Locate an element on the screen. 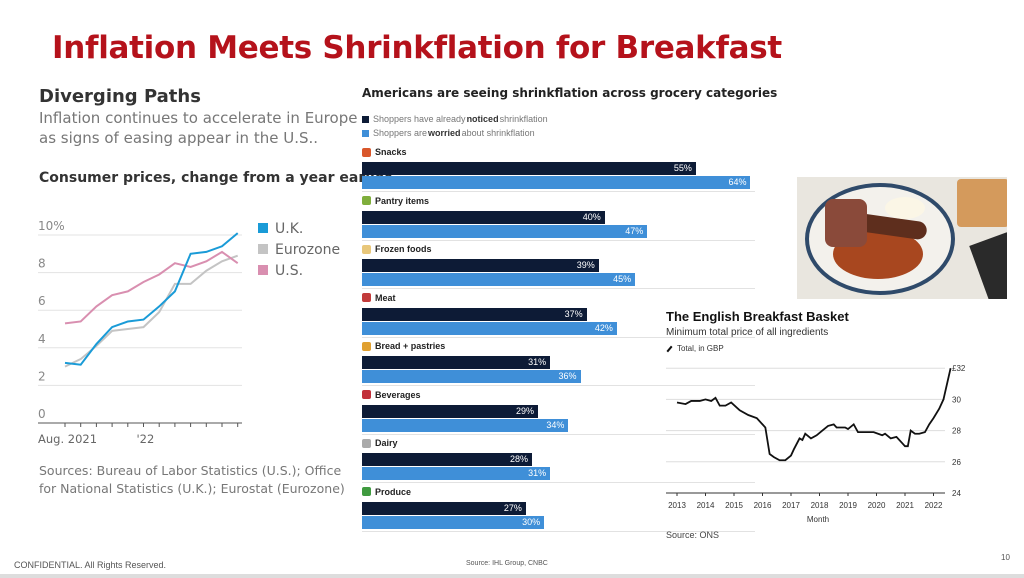 This screenshot has height=578, width=1024. legend-label: Eurozone is located at coordinates (307, 250).